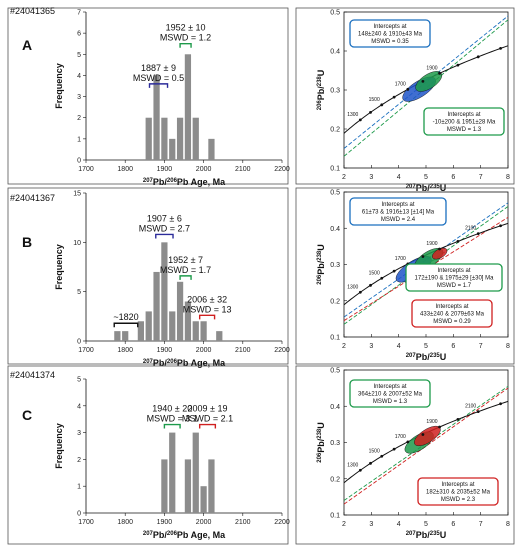 The width and height of the screenshot is (521, 550). What do you see at coordinates (335, 338) in the screenshot?
I see `conc-y-tick-label: 0.1` at bounding box center [335, 338].